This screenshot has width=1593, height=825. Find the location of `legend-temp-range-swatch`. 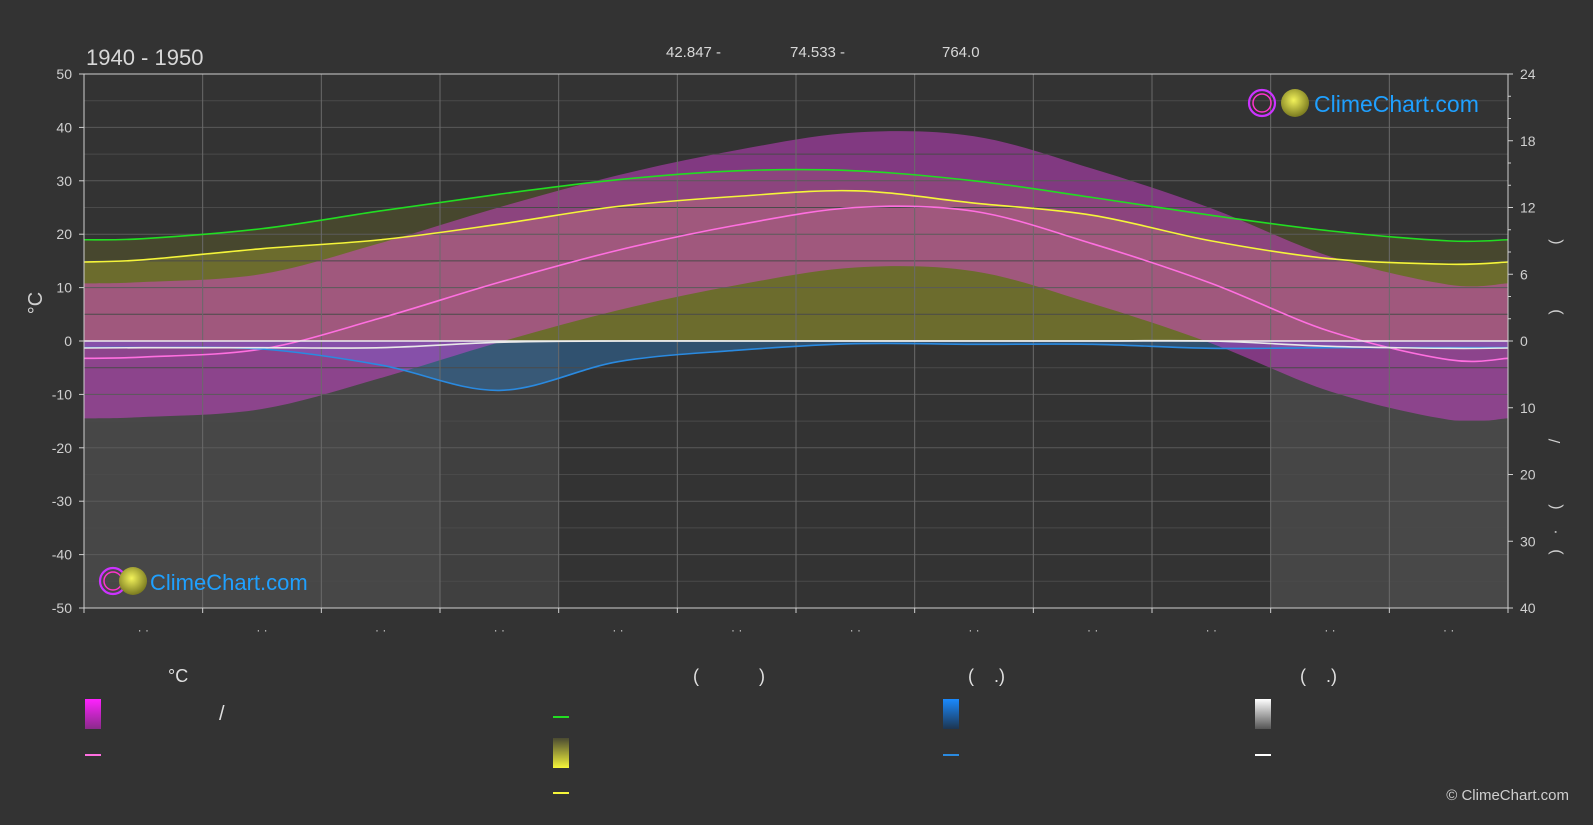

legend-temp-range-swatch is located at coordinates (93, 714).